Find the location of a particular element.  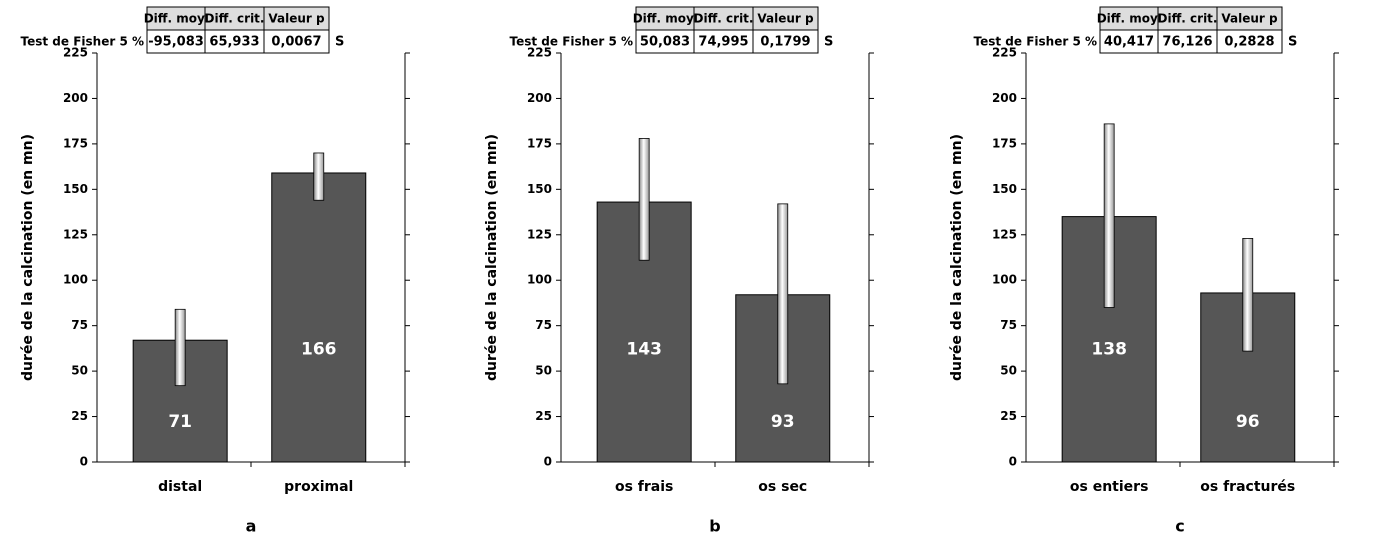

x-tick-label: proximal is located at coordinates (318, 487).